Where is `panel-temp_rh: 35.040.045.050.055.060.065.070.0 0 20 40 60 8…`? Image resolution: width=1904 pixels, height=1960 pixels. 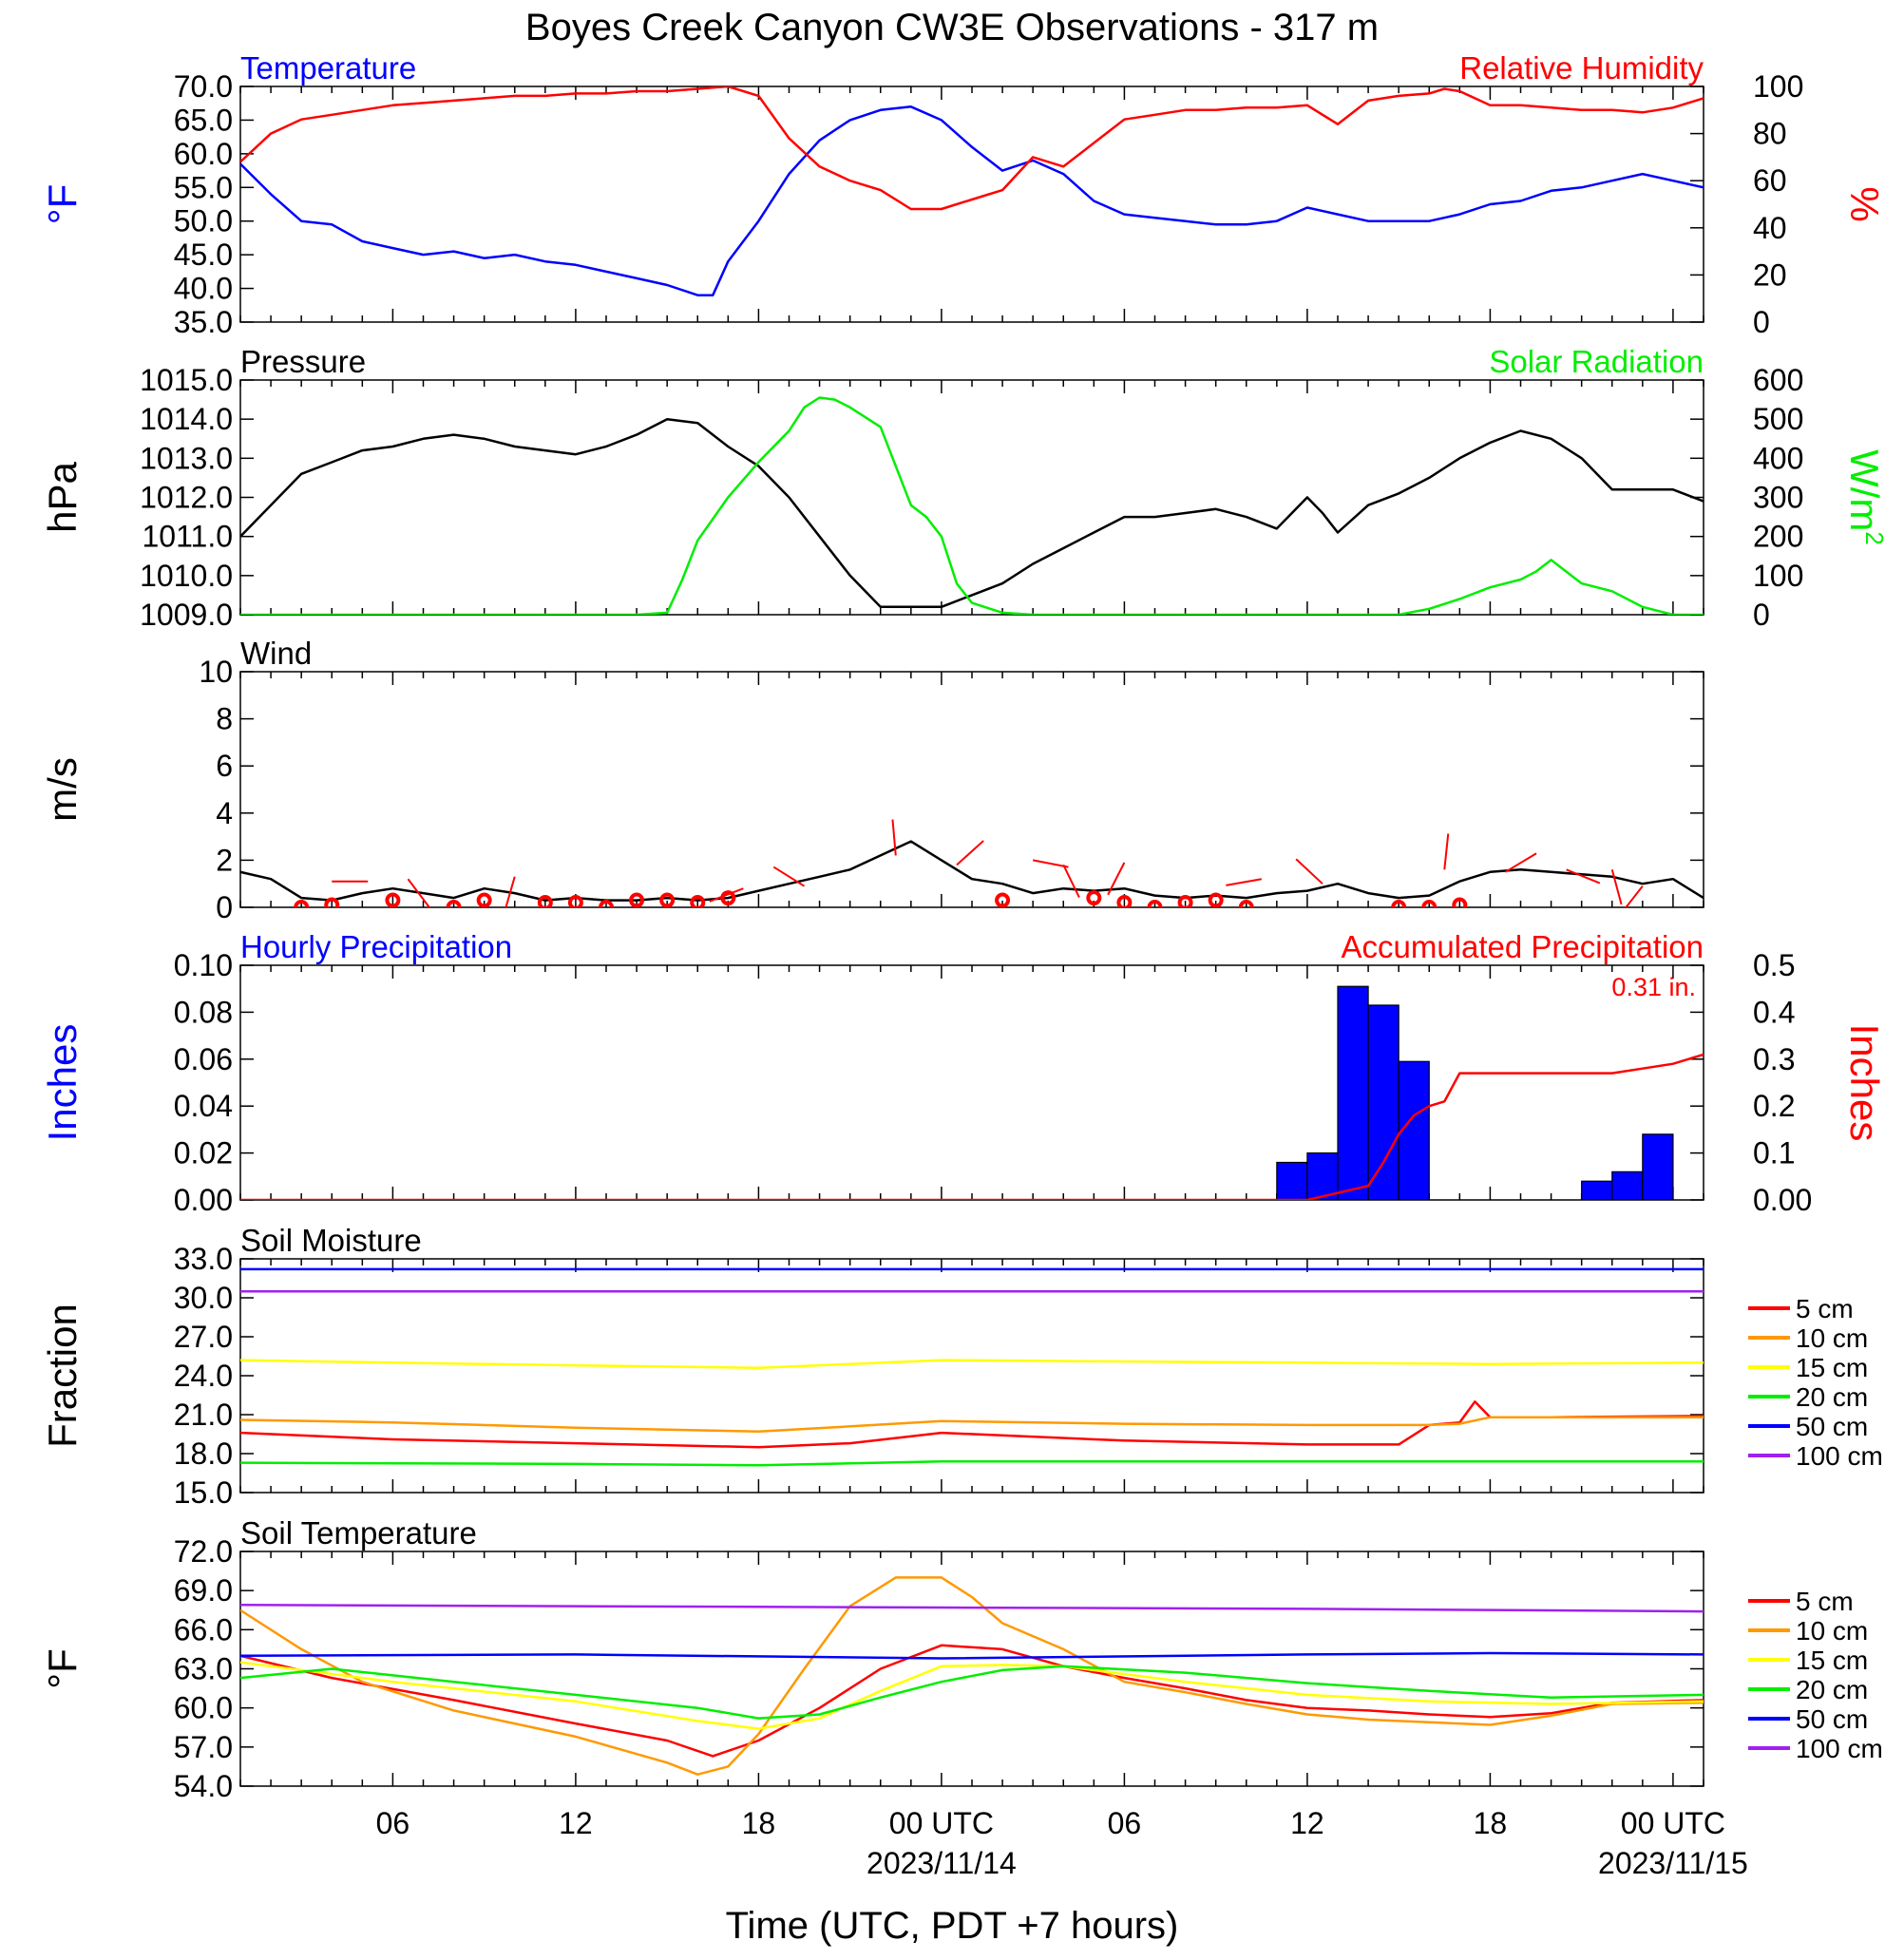
panel-temp_rh: 35.040.045.050.055.060.065.070.0 0 20 40 60 8… is located at coordinates (964, 194).